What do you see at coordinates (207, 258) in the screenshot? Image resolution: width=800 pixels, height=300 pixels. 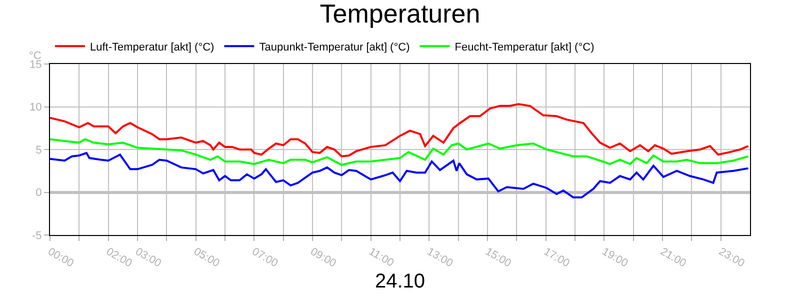 I see `x-tick-label: 05:00` at bounding box center [207, 258].